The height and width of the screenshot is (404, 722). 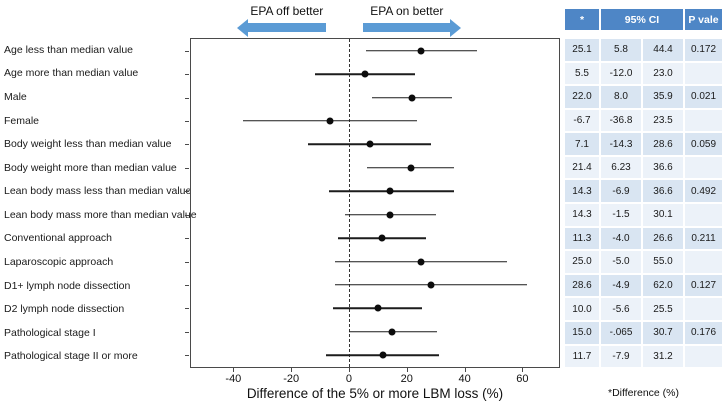 What do you see at coordinates (703, 50) in the screenshot?
I see `table-cell-p: 0.172` at bounding box center [703, 50].